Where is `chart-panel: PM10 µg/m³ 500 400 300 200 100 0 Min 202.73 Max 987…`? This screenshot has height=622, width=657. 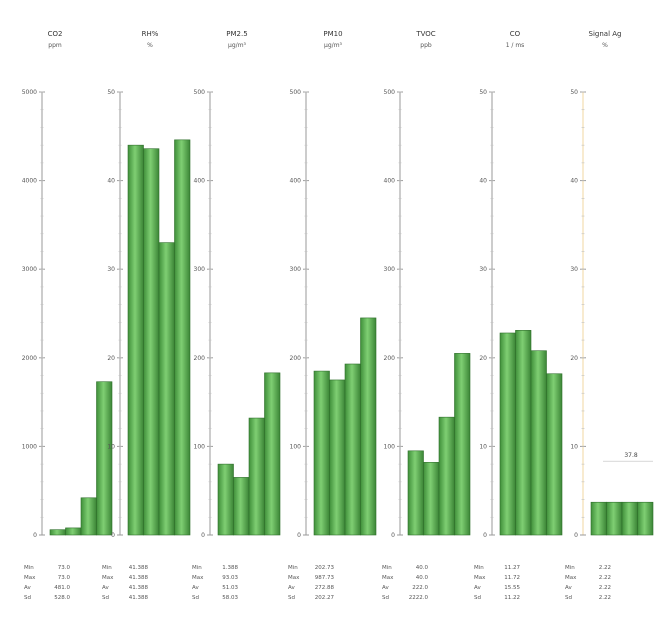 chart-panel: PM10 µg/m³ 500 400 300 200 100 0 Min 202.73 Max 987… is located at coordinates (332, 315).